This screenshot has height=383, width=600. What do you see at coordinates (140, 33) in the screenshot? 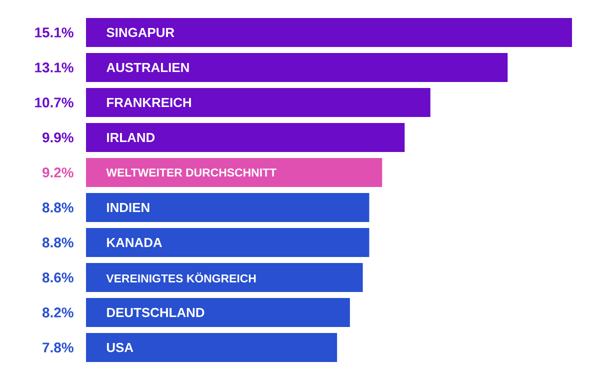
I see `y-tick-label: SINGAPUR` at bounding box center [140, 33].